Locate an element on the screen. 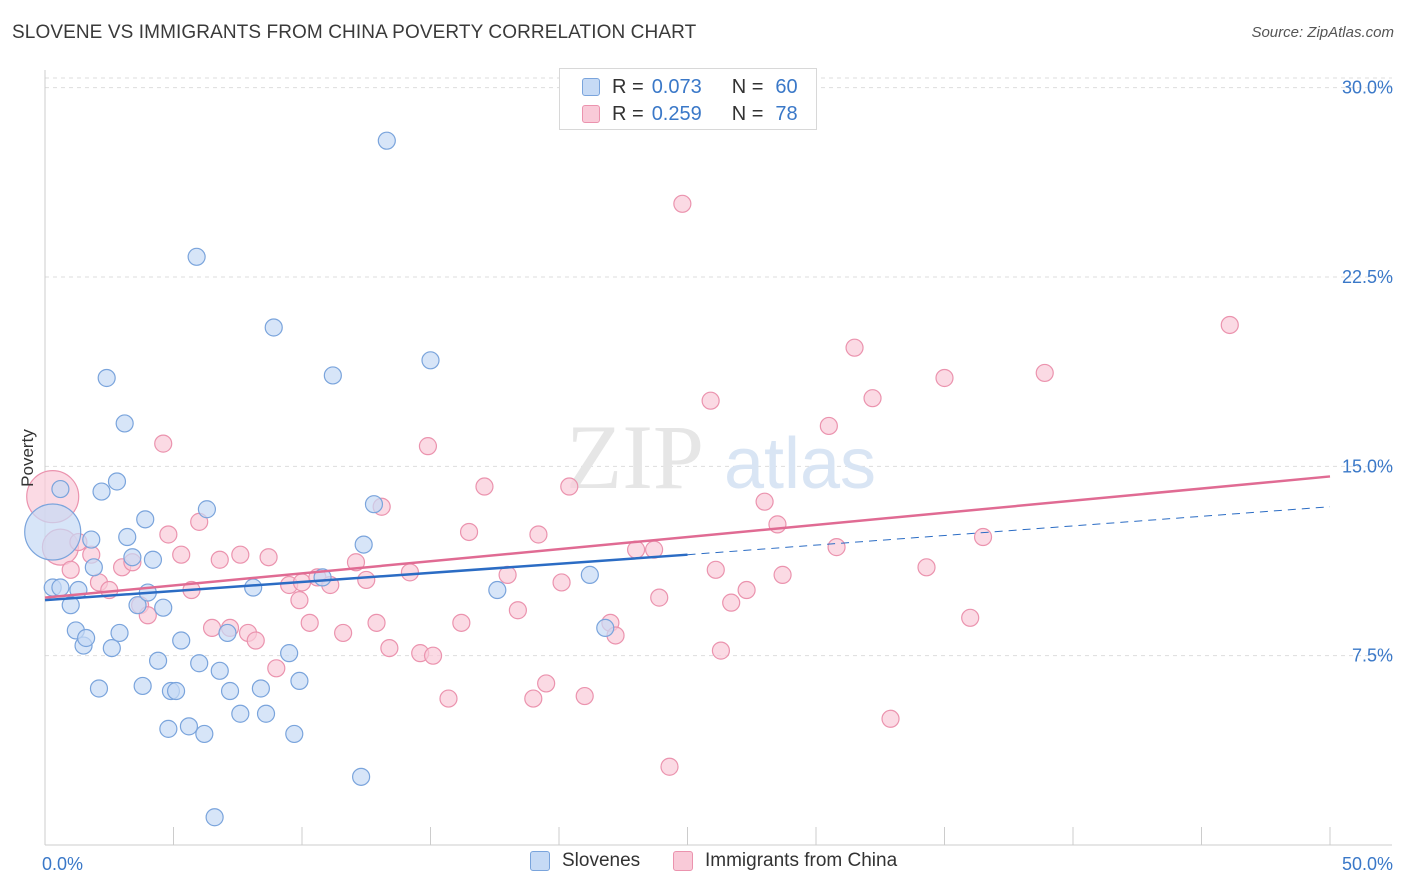 Image resolution: width=1406 pixels, height=892 pixels. watermark: ZIP atlas is located at coordinates (721, 457).